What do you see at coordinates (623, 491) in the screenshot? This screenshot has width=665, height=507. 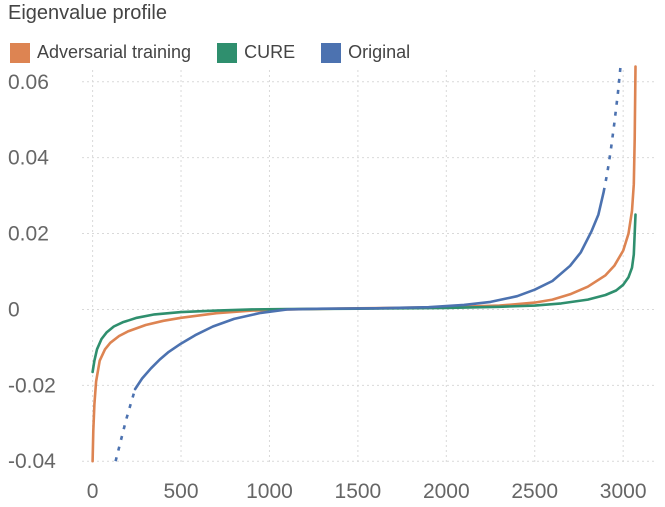 I see `x-tick-label: 3000` at bounding box center [623, 491].